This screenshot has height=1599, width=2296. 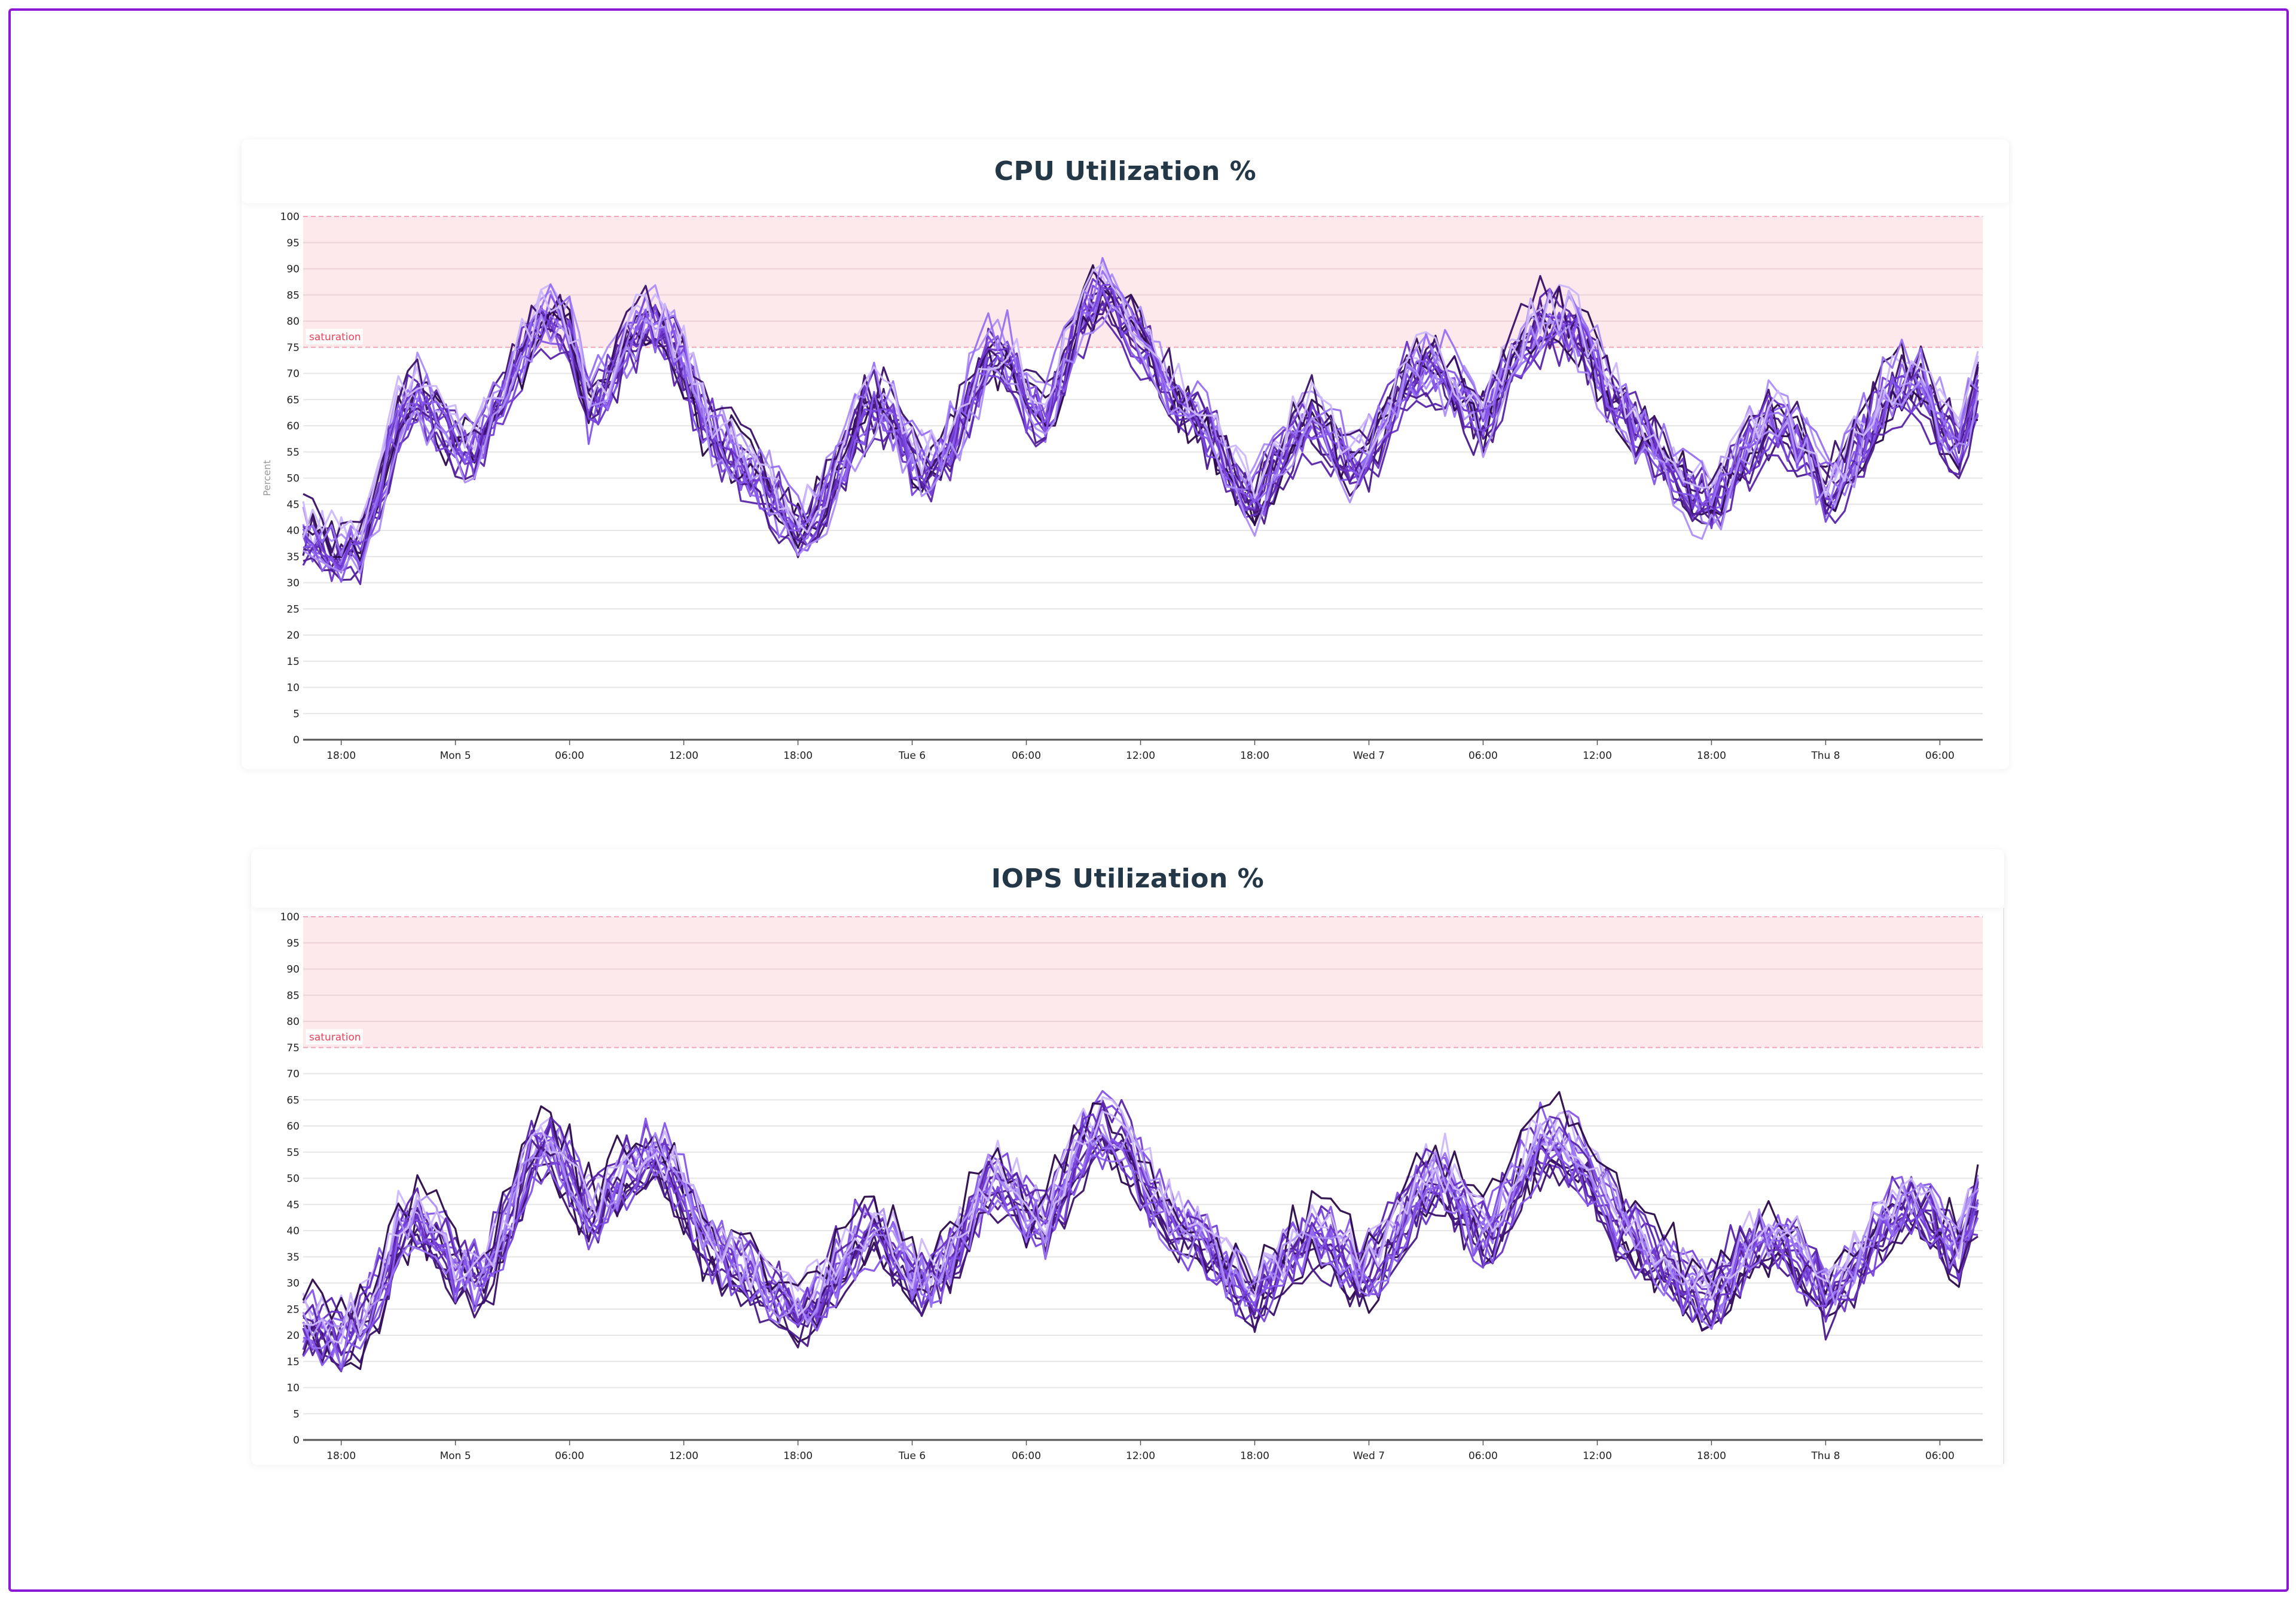 I want to click on cpu-chart-title: CPU Utilization %, so click(x=1125, y=171).